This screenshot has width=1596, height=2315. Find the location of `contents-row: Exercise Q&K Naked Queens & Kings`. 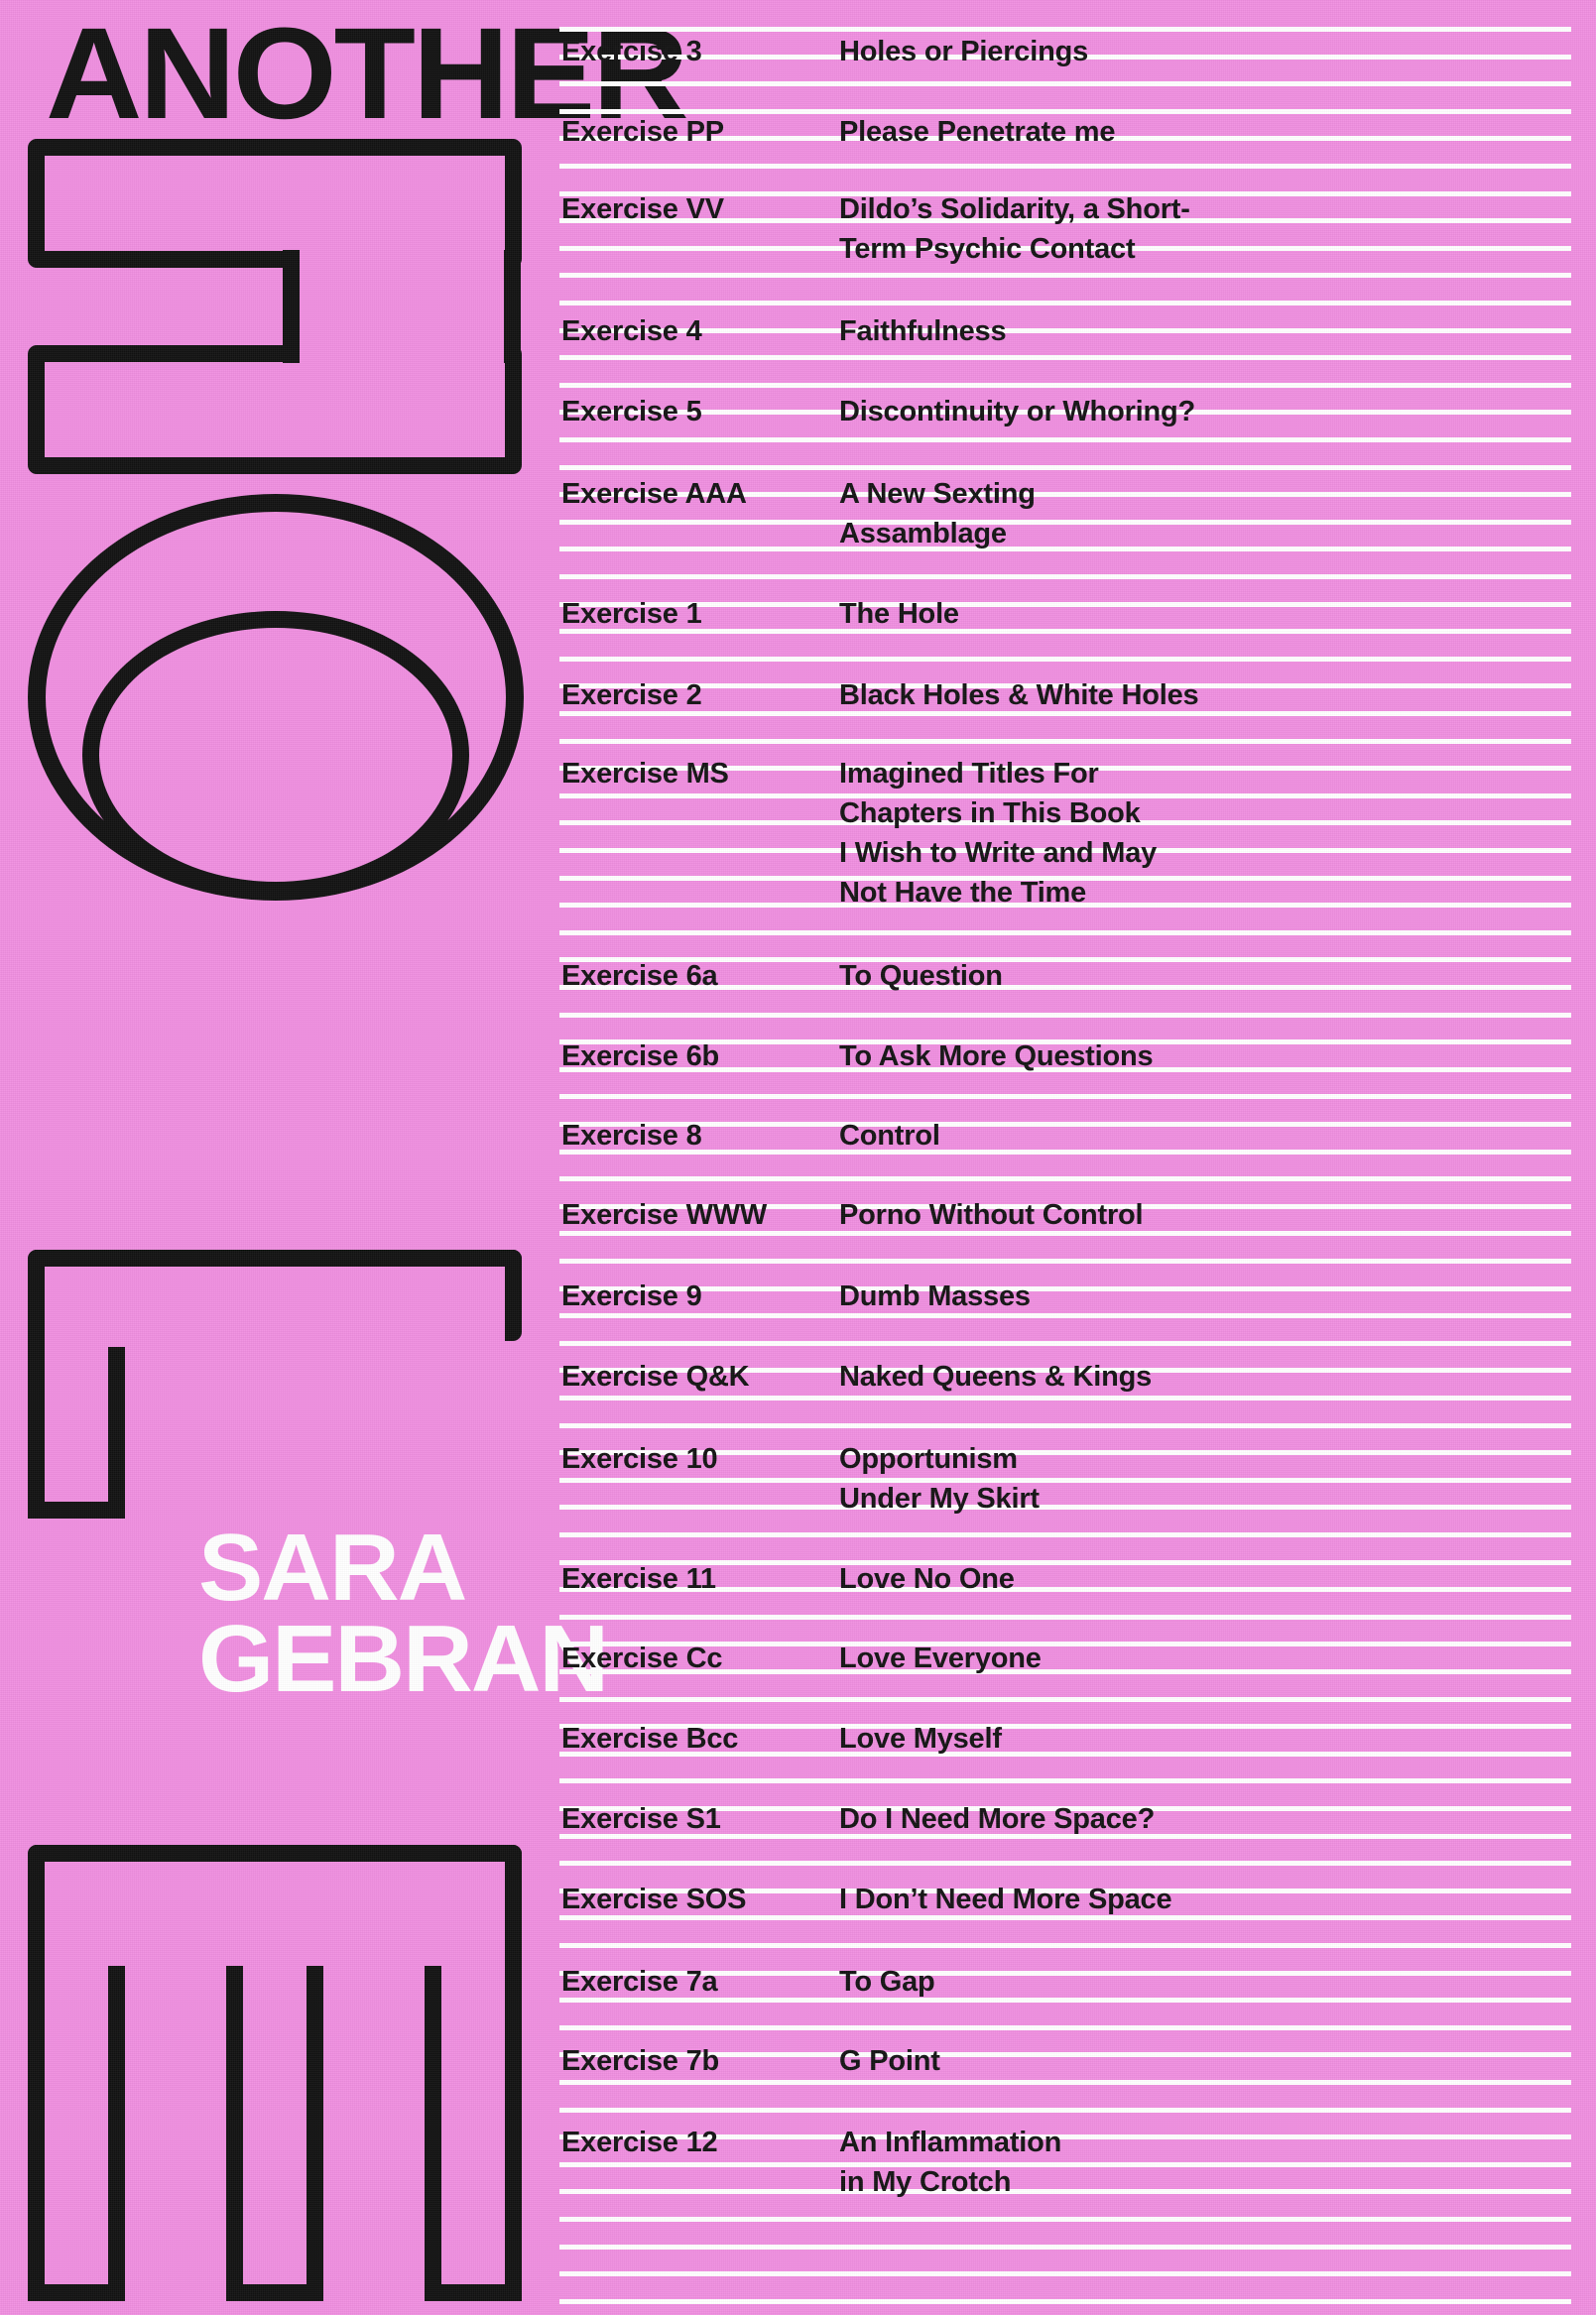

contents-row: Exercise Q&K Naked Queens & Kings is located at coordinates (1074, 1377).